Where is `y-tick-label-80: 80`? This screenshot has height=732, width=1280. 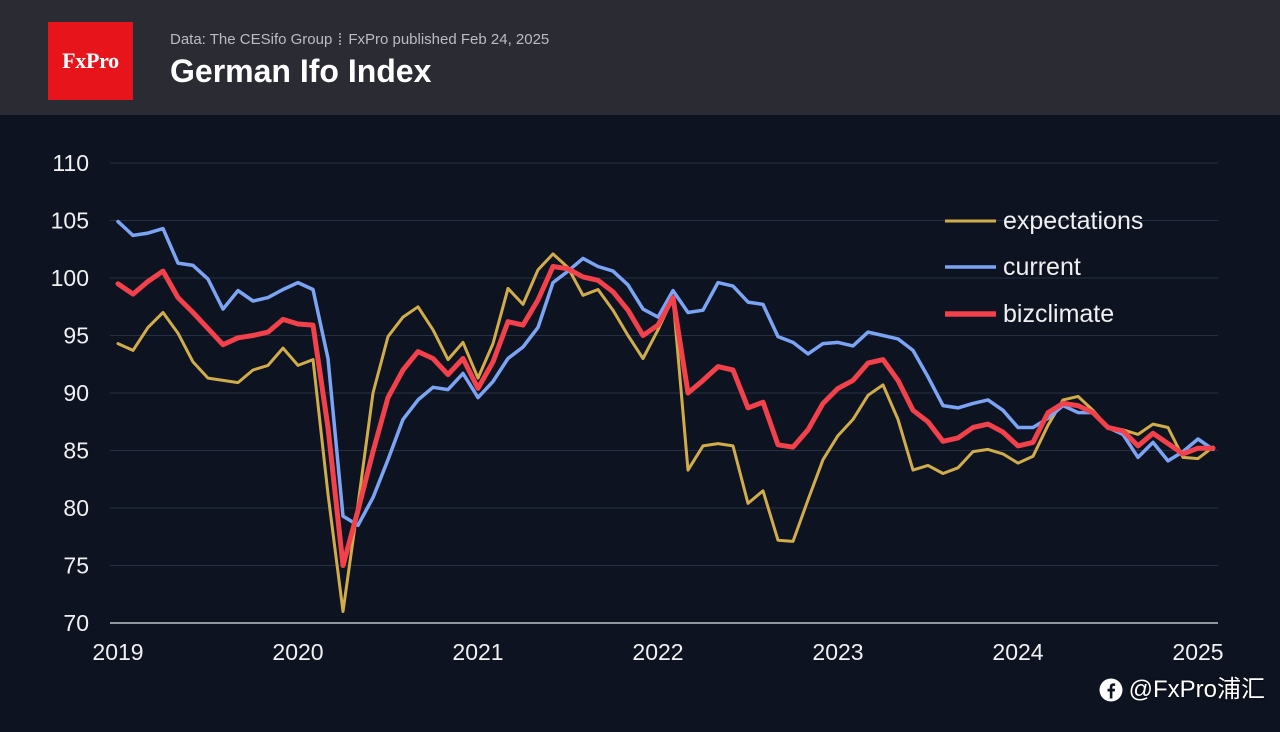
y-tick-label-80: 80 is located at coordinates (76, 508).